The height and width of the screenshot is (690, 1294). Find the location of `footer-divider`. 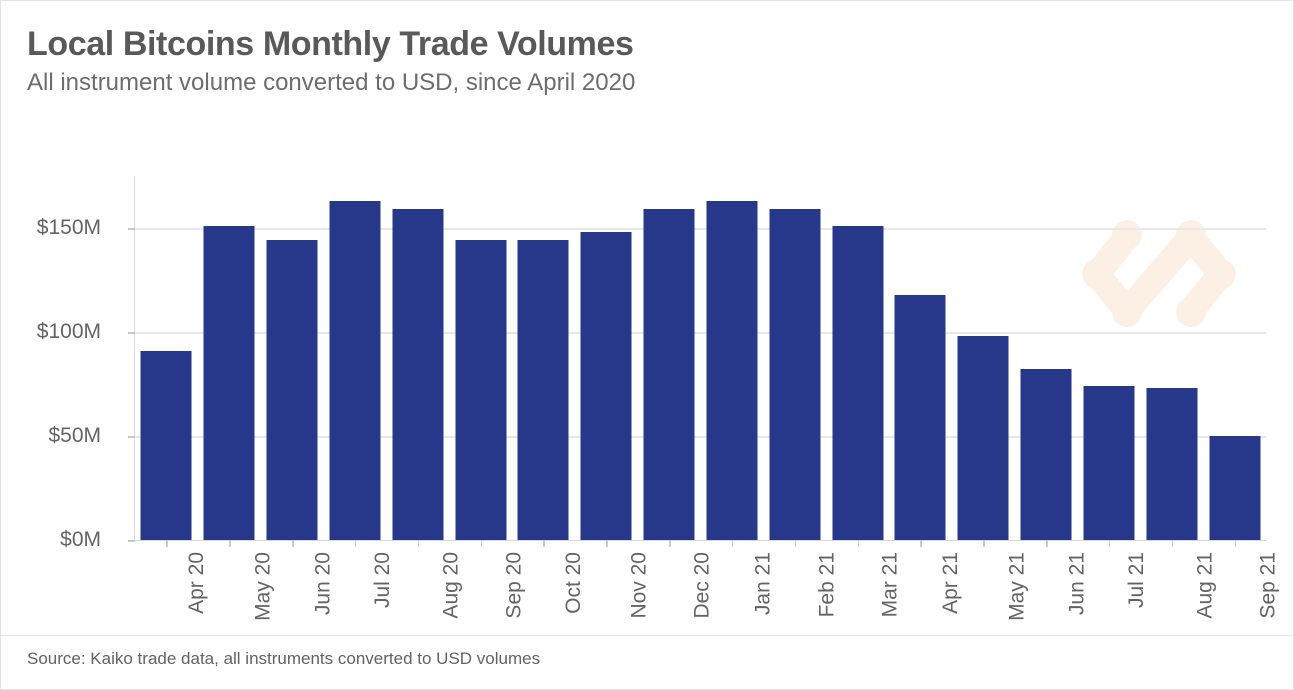

footer-divider is located at coordinates (647, 635).